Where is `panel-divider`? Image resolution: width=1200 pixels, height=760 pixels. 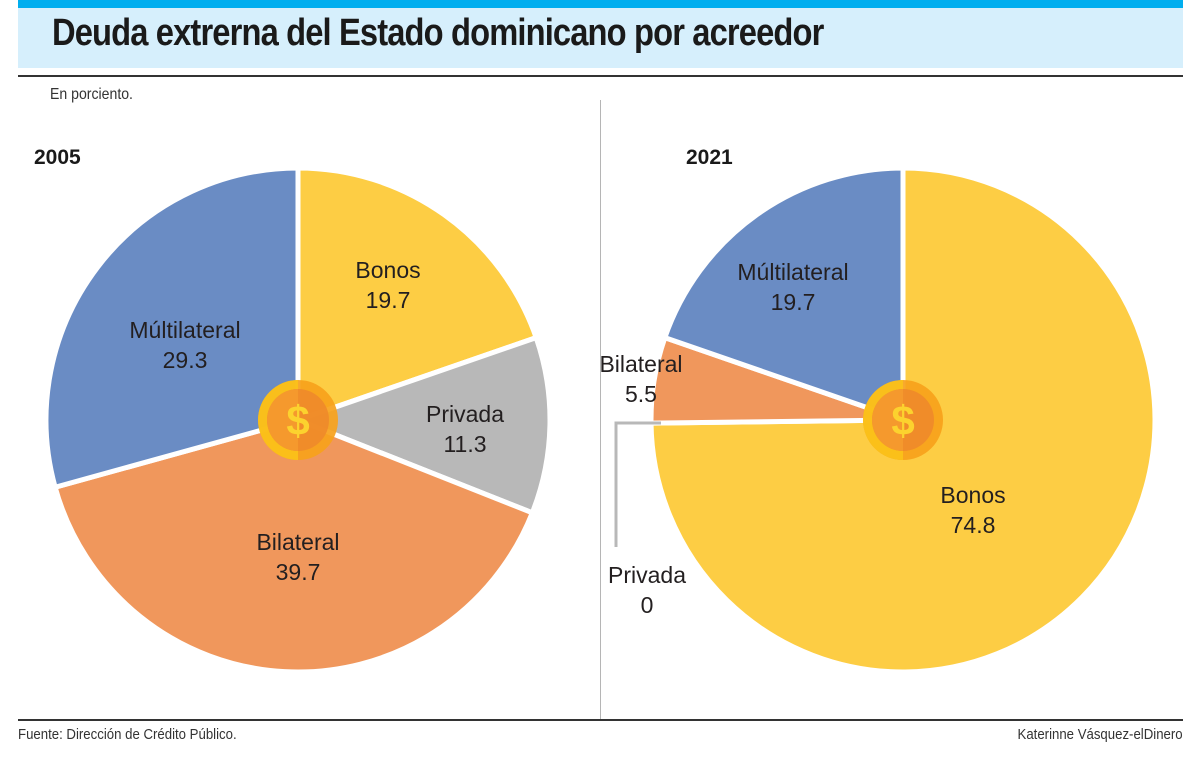
panel-divider is located at coordinates (600, 410).